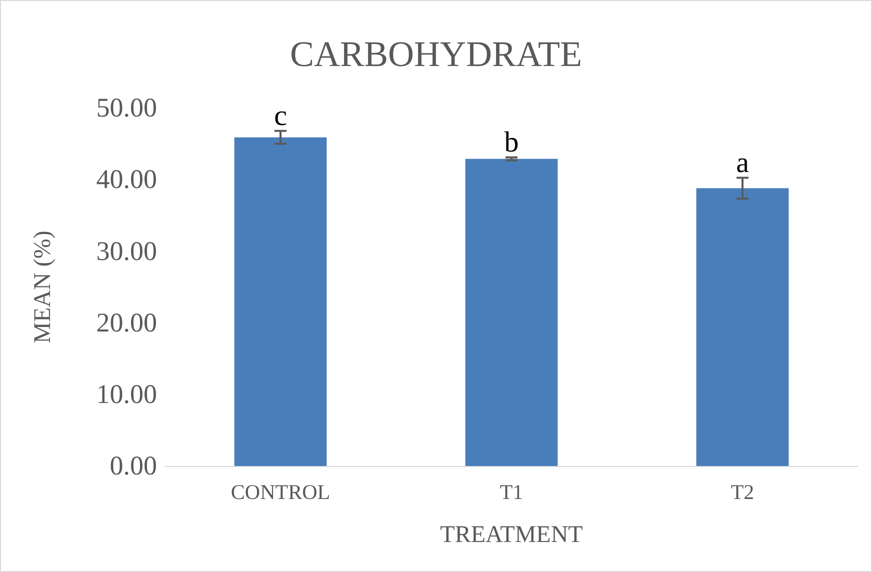 This screenshot has width=872, height=572. Describe the element at coordinates (126, 251) in the screenshot. I see `y-tick-label: 30.00` at that location.